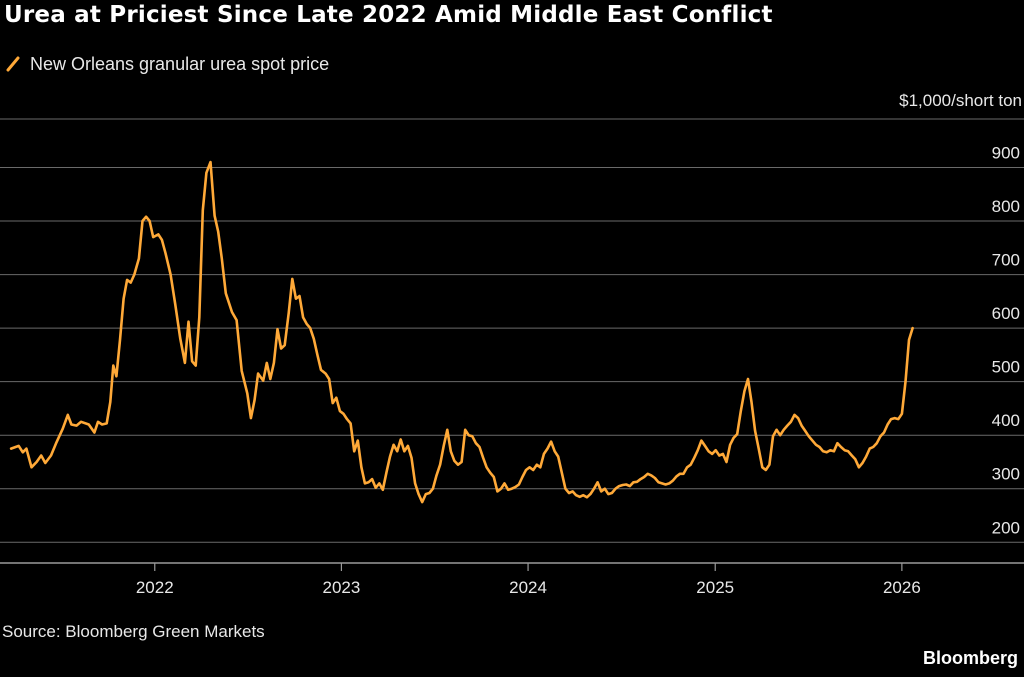 The image size is (1024, 677). I want to click on y-tick-label-500: 500, so click(1006, 367).